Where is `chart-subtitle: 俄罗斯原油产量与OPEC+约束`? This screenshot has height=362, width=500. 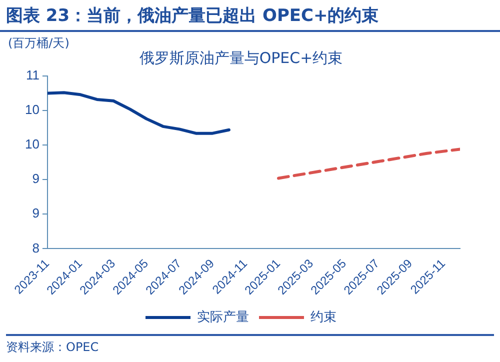
chart-subtitle: 俄罗斯原油产量与OPEC+约束 is located at coordinates (241, 57).